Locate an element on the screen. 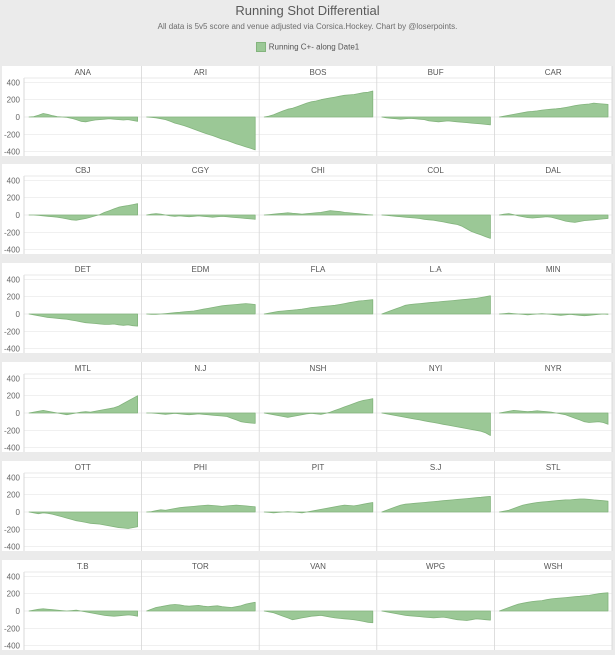 The image size is (615, 655). area-min is located at coordinates (554, 314).